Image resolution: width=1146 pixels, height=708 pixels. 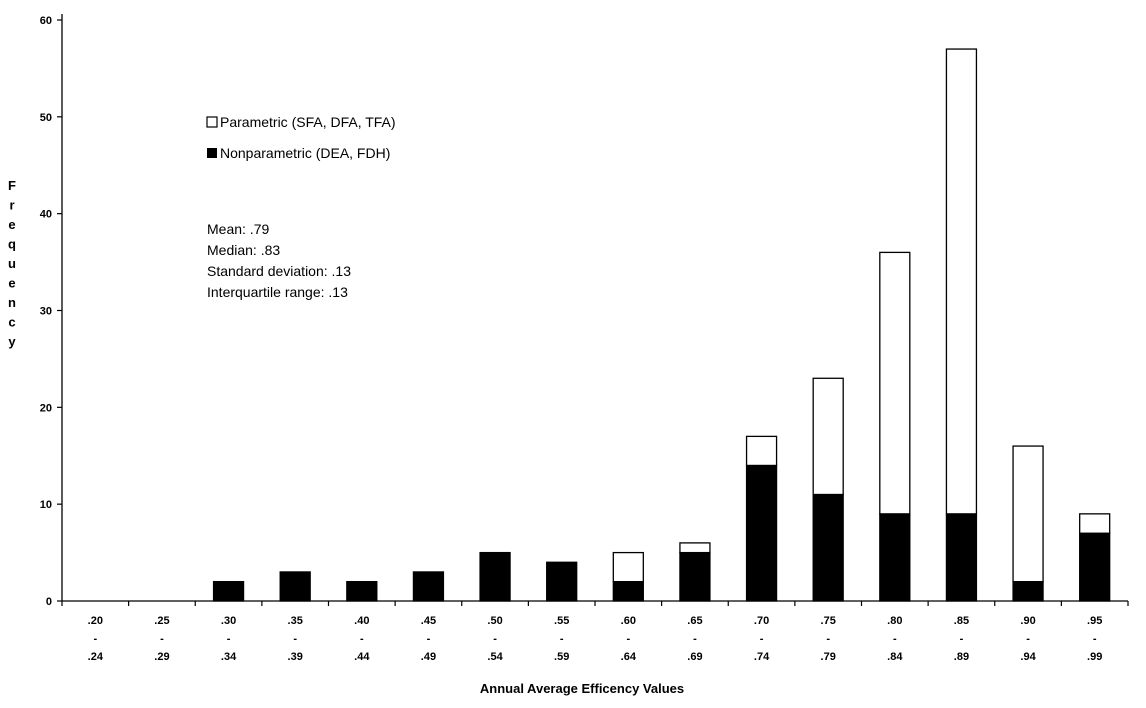 I want to click on x-tick-label-top: .65, so click(x=694, y=621).